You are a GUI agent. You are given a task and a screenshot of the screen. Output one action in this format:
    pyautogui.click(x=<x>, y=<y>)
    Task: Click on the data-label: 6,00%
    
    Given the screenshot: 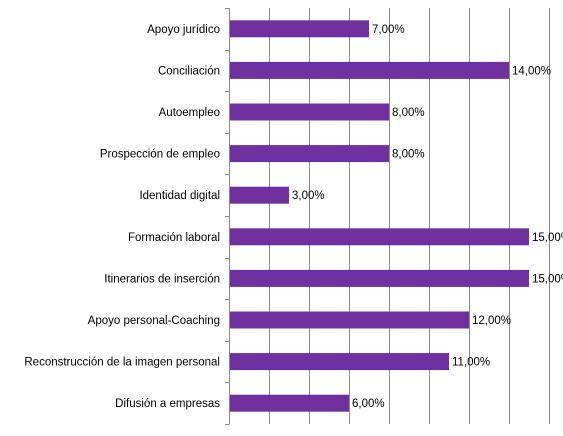 What is the action you would take?
    pyautogui.click(x=368, y=404)
    